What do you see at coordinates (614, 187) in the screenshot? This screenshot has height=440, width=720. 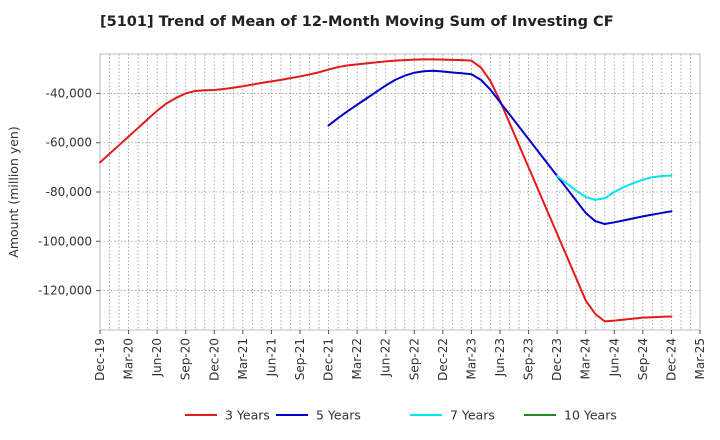 I see `series-line-7-years` at bounding box center [614, 187].